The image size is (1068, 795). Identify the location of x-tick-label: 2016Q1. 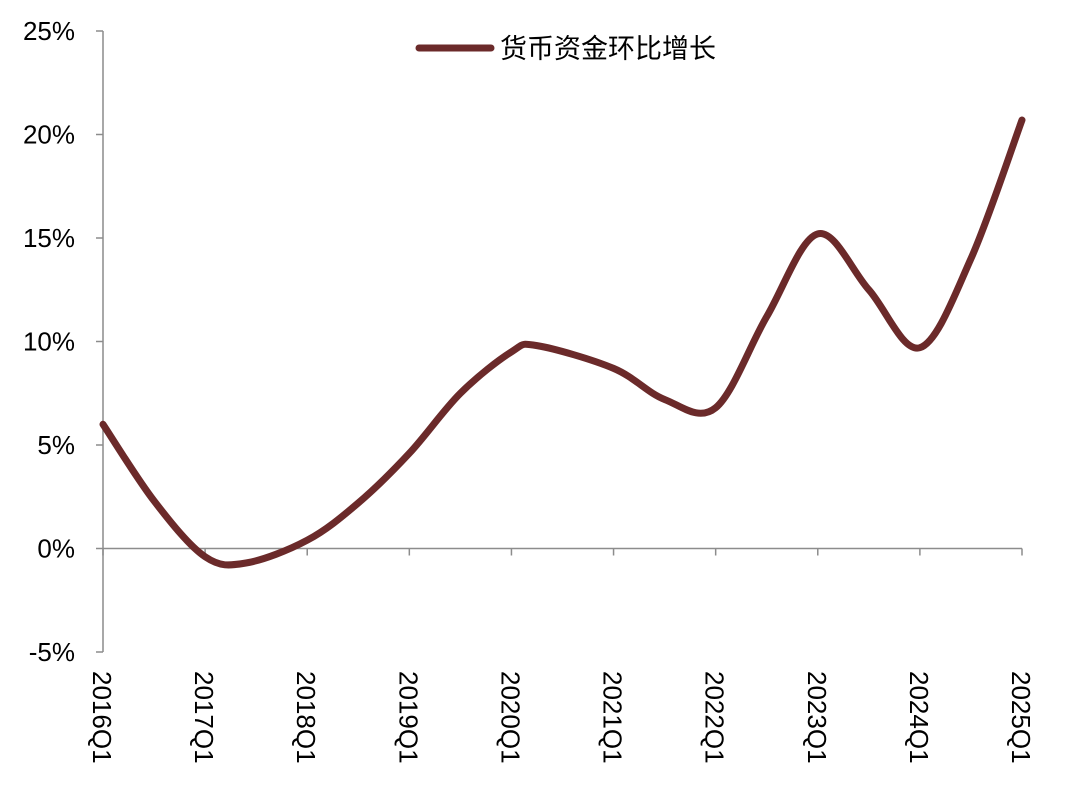
(102, 717).